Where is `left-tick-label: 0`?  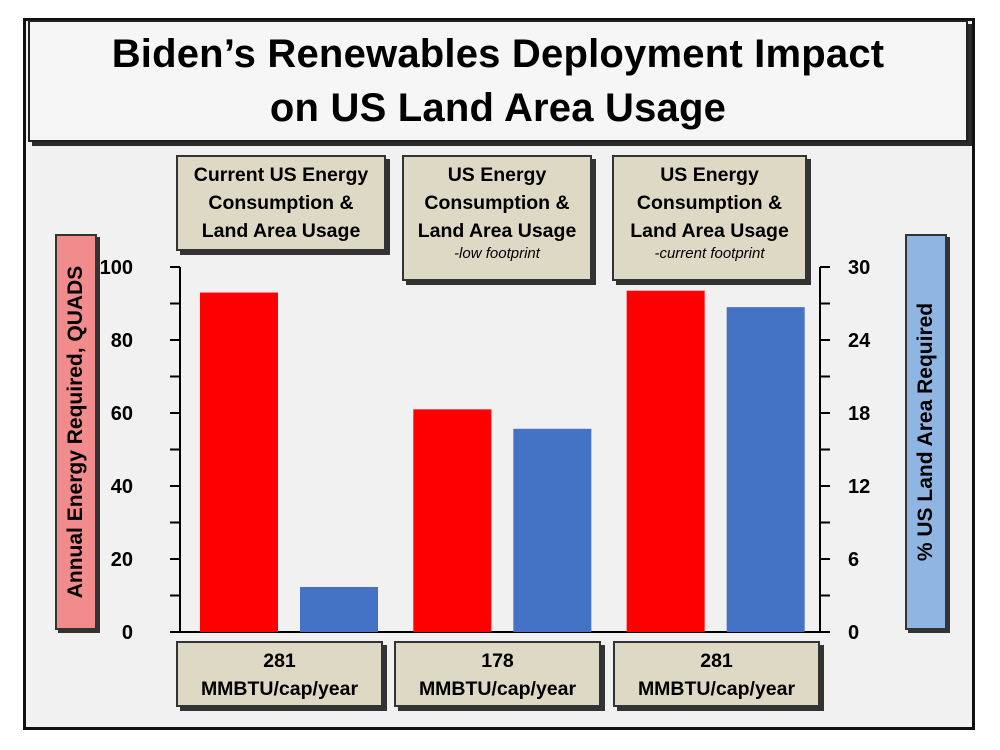
left-tick-label: 0 is located at coordinates (127, 633).